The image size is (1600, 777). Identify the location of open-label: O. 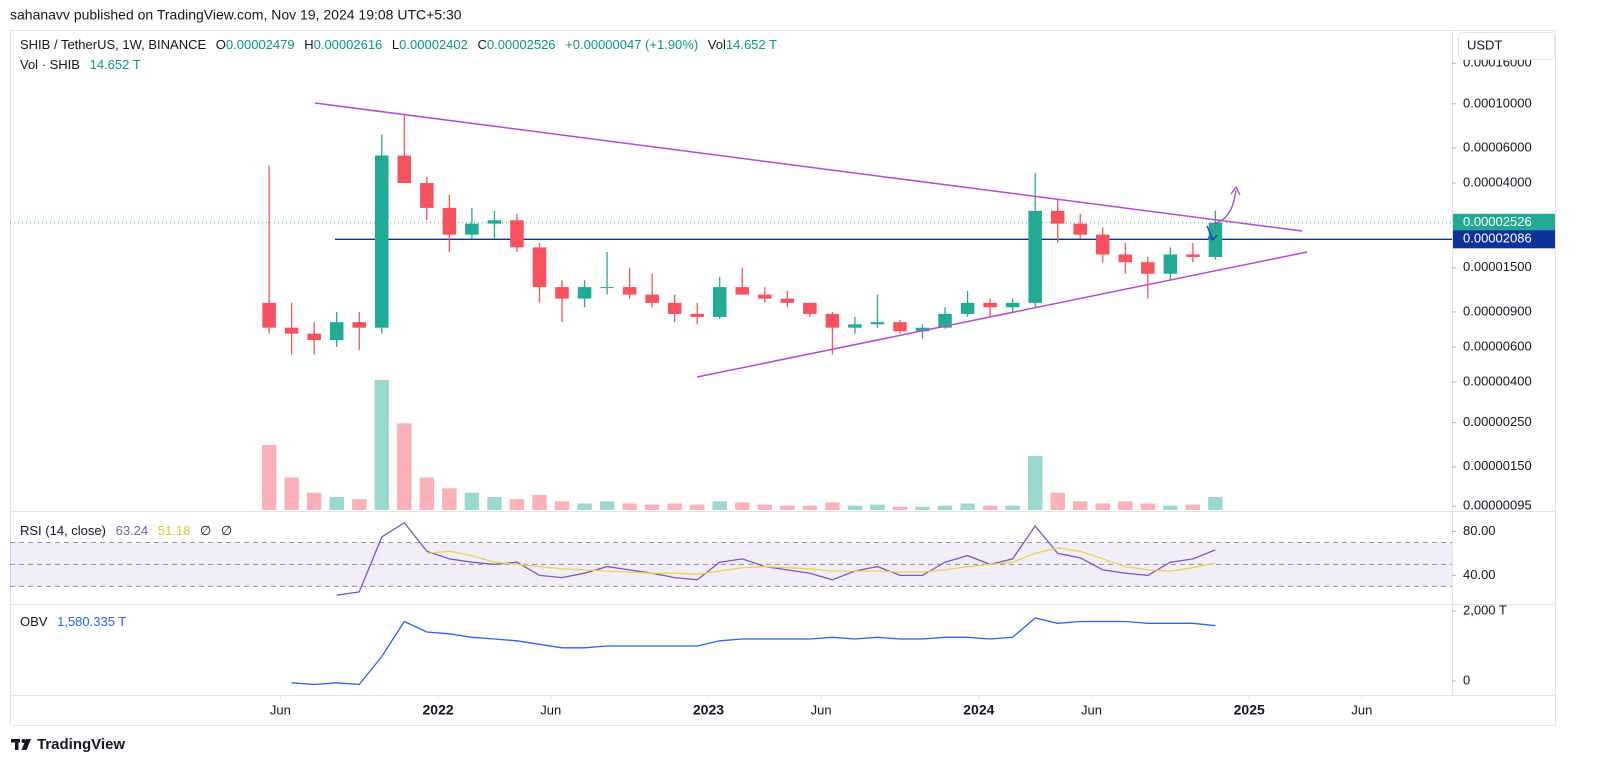
(221, 44).